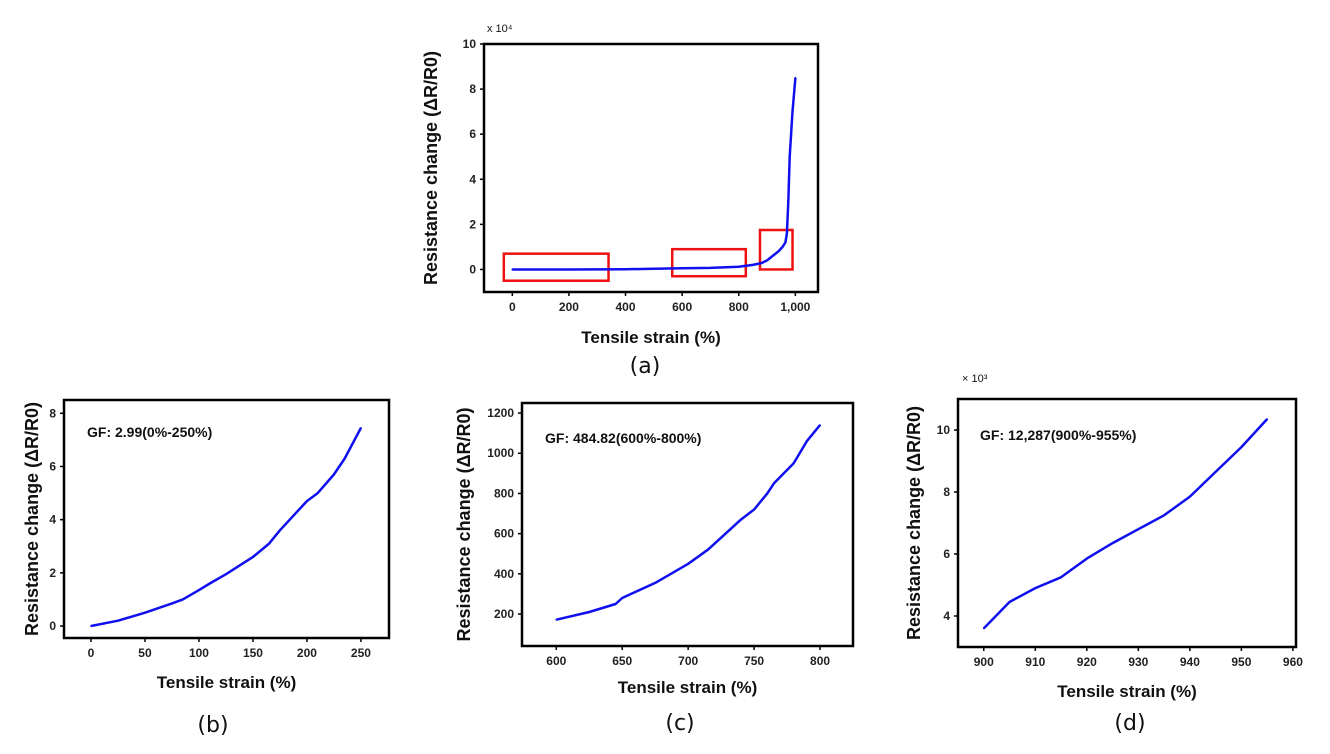 The width and height of the screenshot is (1330, 754). I want to click on x-tick-label: 200, so click(569, 307).